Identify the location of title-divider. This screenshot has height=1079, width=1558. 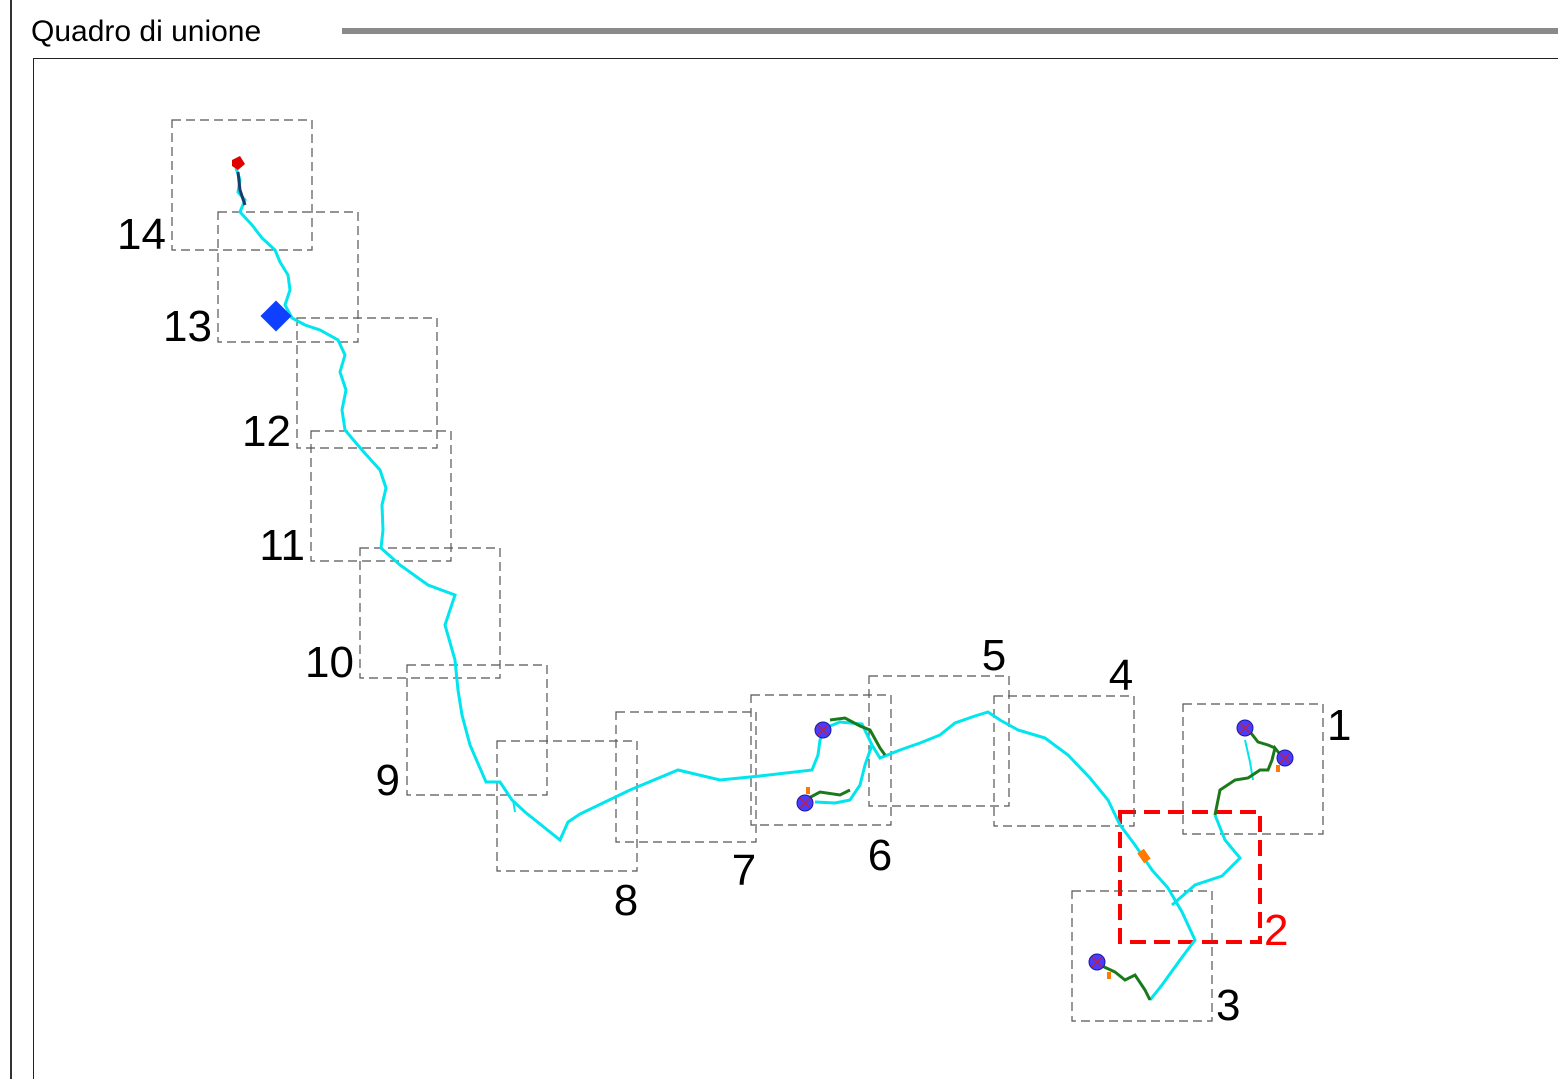
(950, 31).